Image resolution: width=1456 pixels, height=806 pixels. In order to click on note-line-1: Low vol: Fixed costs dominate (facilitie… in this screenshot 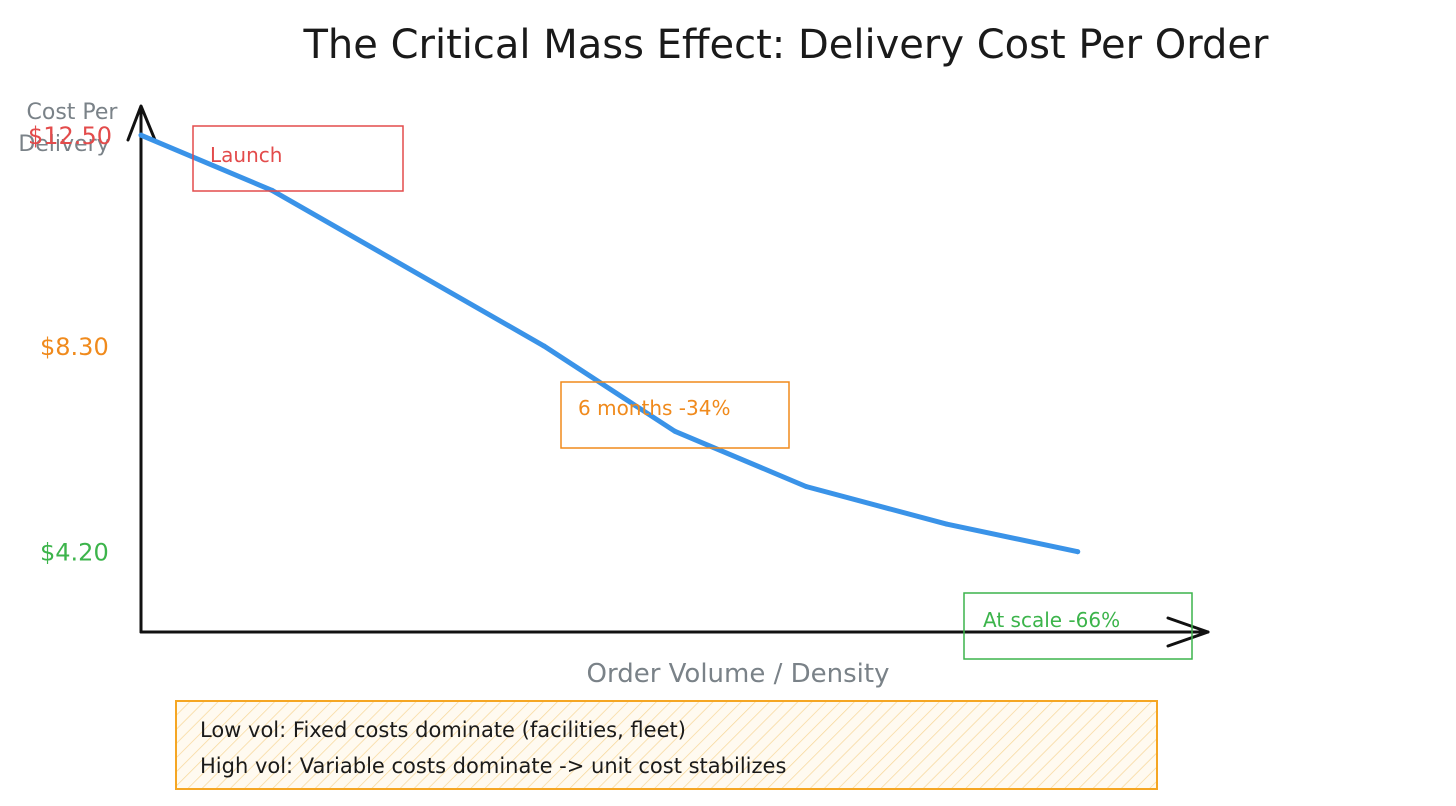, I will do `click(443, 730)`.